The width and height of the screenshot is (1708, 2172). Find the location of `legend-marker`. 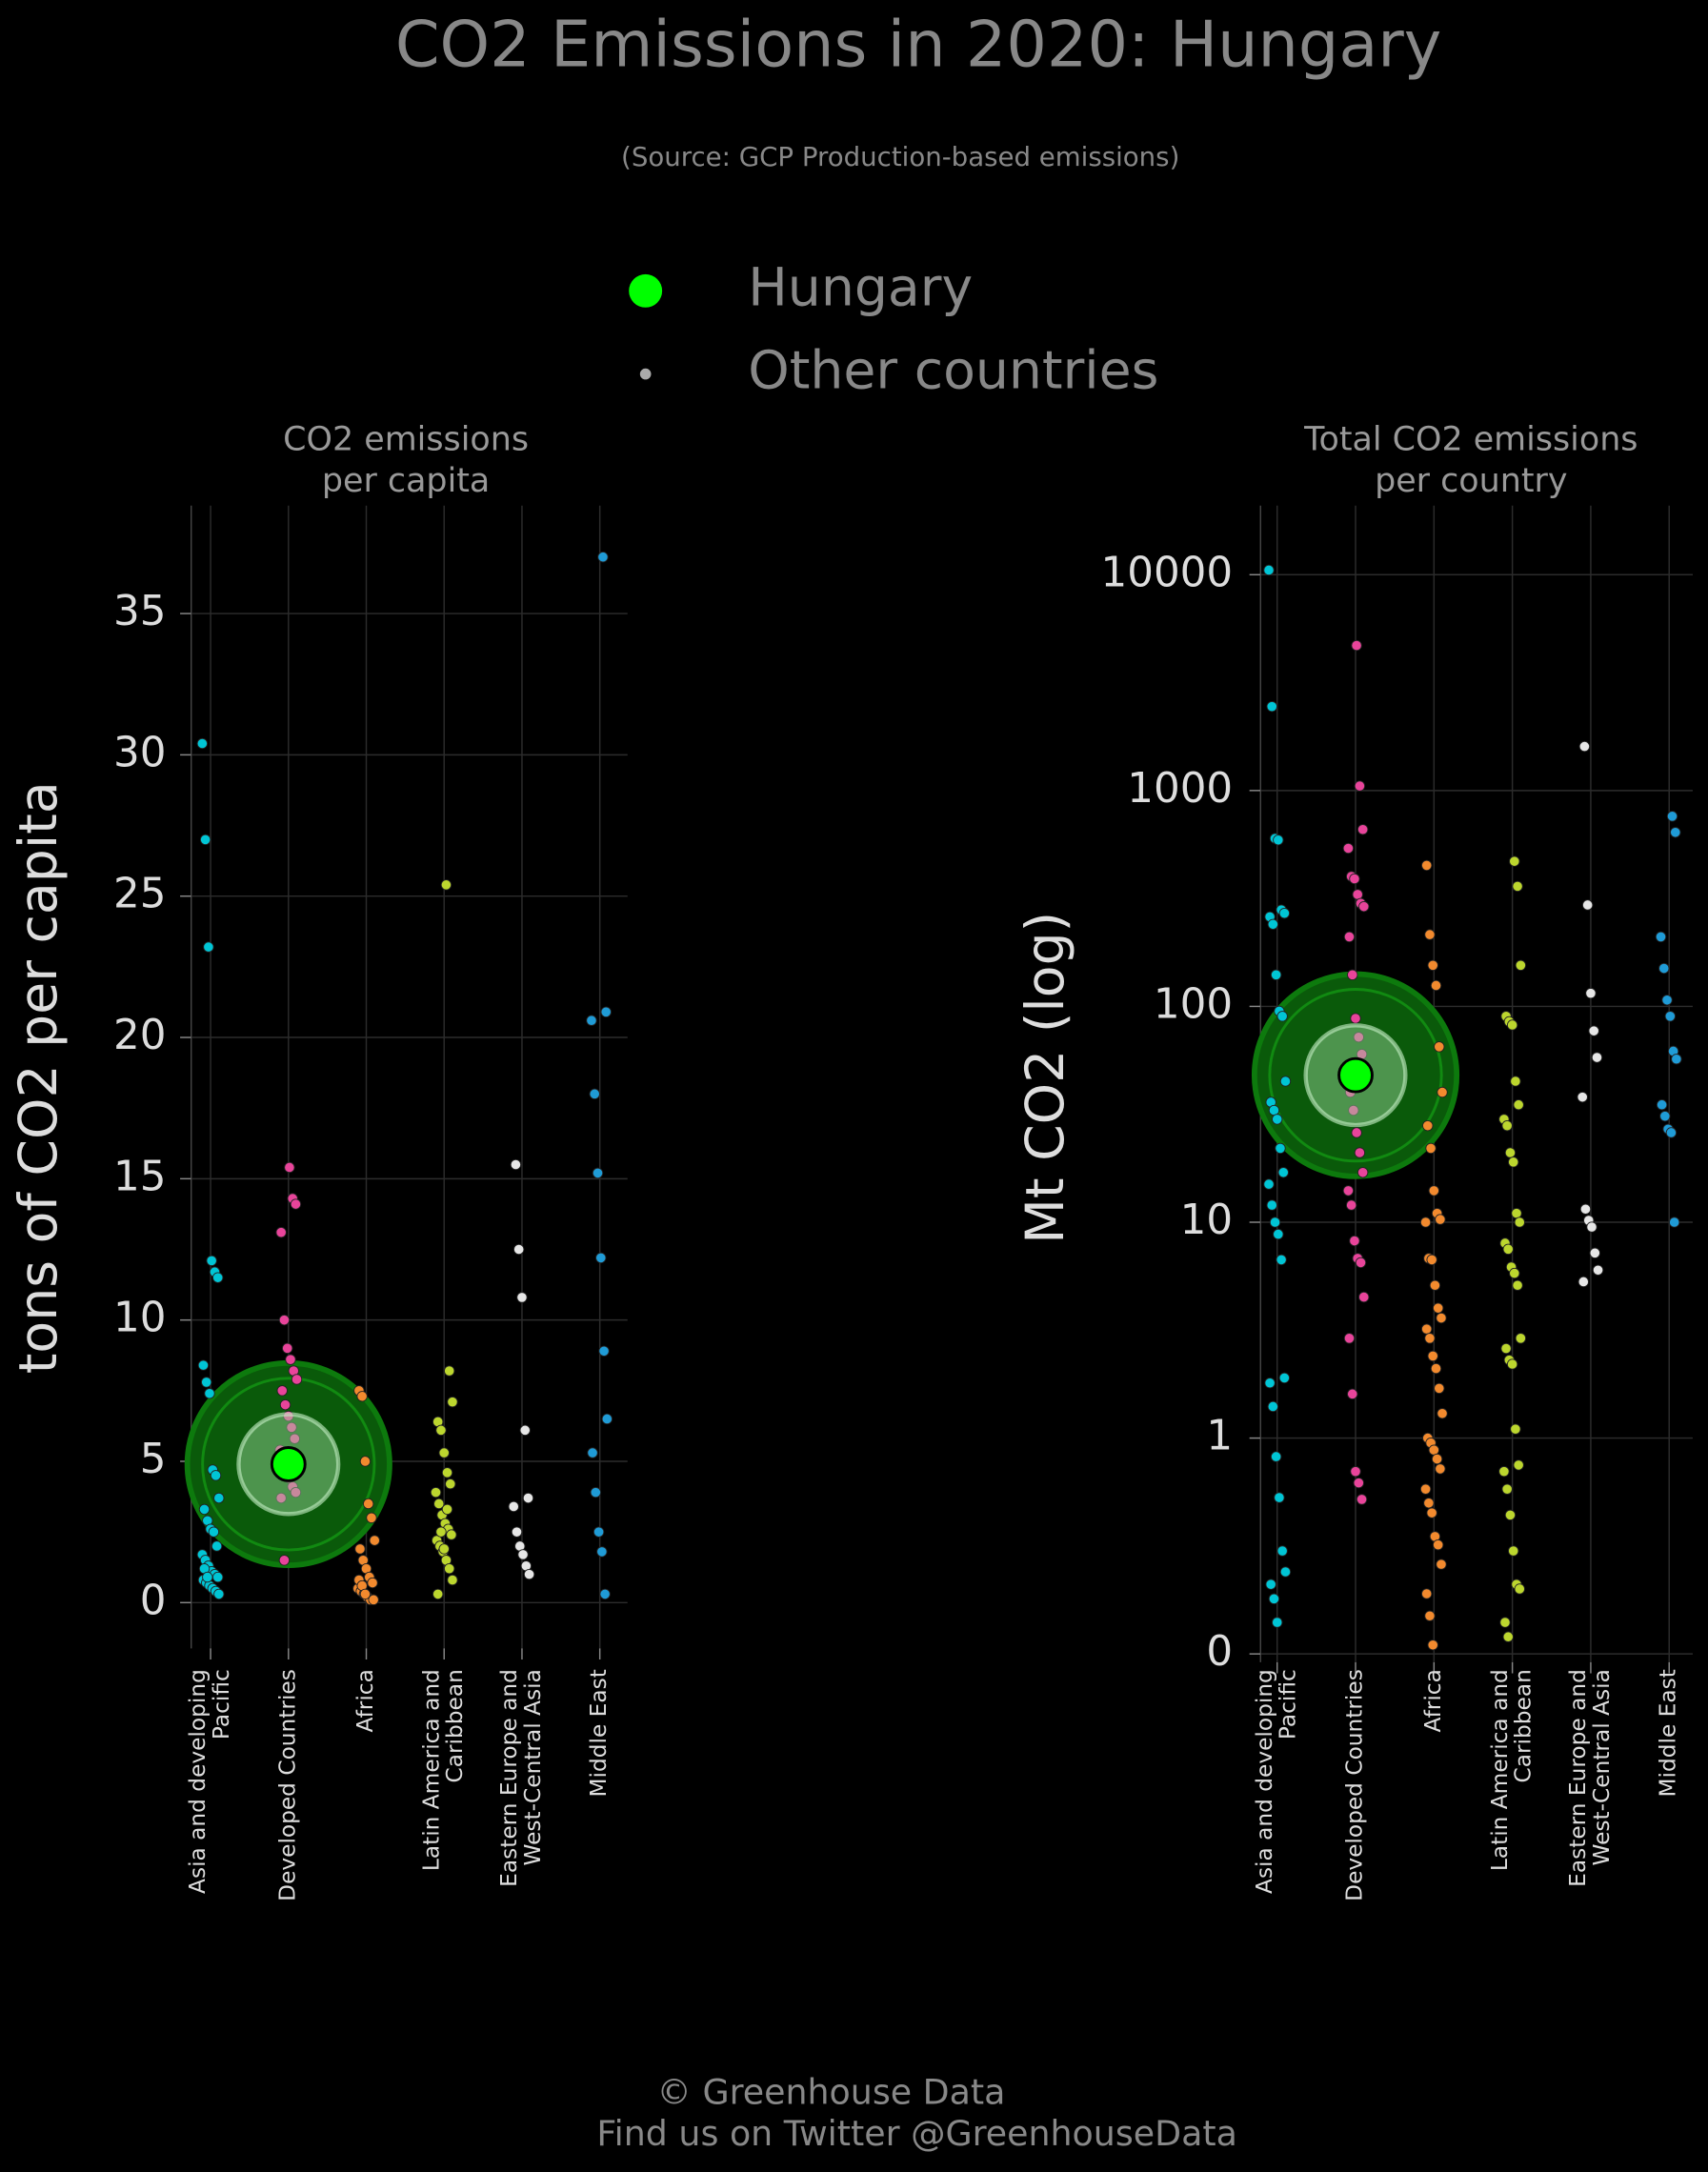

legend-marker is located at coordinates (646, 290).